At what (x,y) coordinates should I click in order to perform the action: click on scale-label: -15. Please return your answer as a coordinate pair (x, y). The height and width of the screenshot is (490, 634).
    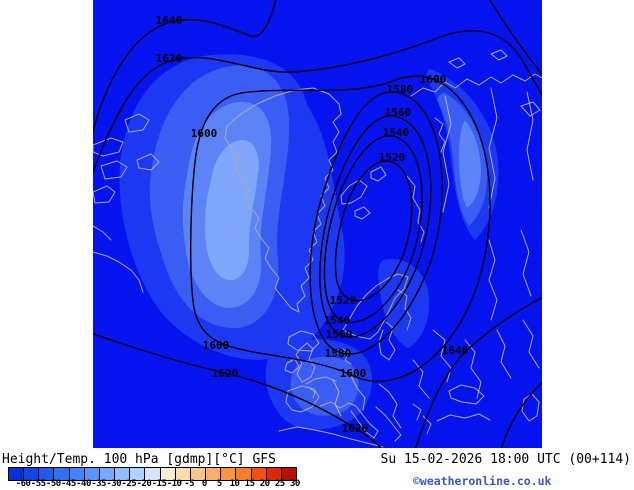
    Looking at the image, I should click on (159, 484).